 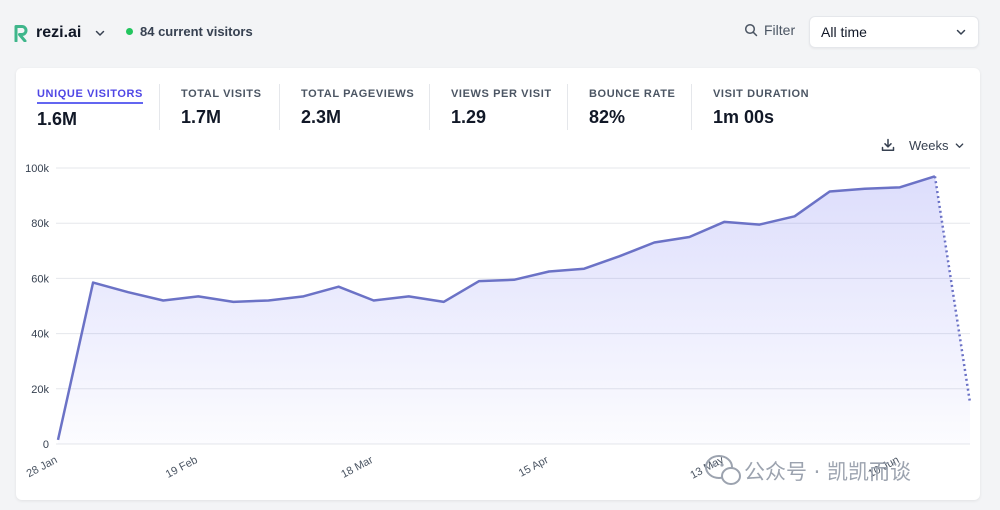 What do you see at coordinates (501, 94) in the screenshot?
I see `stat-label: VIEWS PER VISIT` at bounding box center [501, 94].